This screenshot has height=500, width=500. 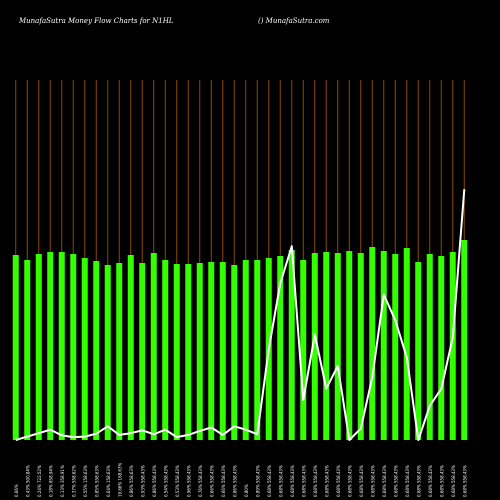 What do you see at coordinates (246, 490) in the screenshot?
I see `x-tick-label: 0.80%` at bounding box center [246, 490].